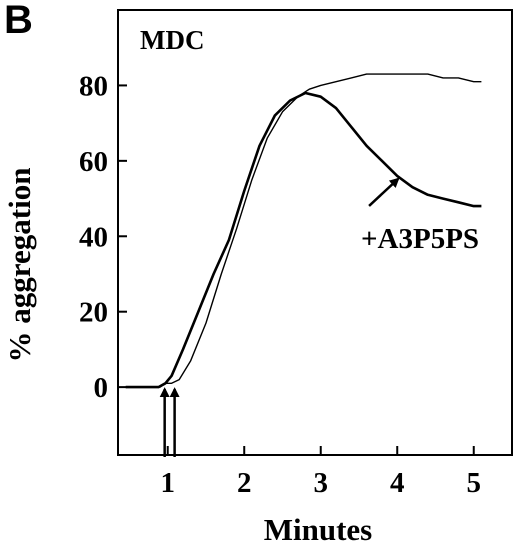 This screenshot has height=546, width=520. I want to click on annotation-label: +A3P5PS, so click(420, 239).